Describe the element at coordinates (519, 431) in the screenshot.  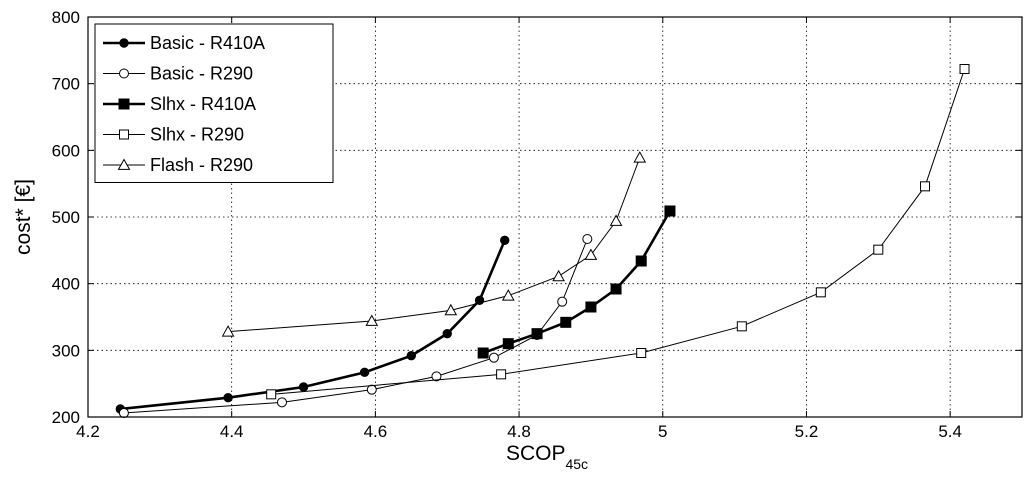
I see `x-tick-label: 4.8` at that location.